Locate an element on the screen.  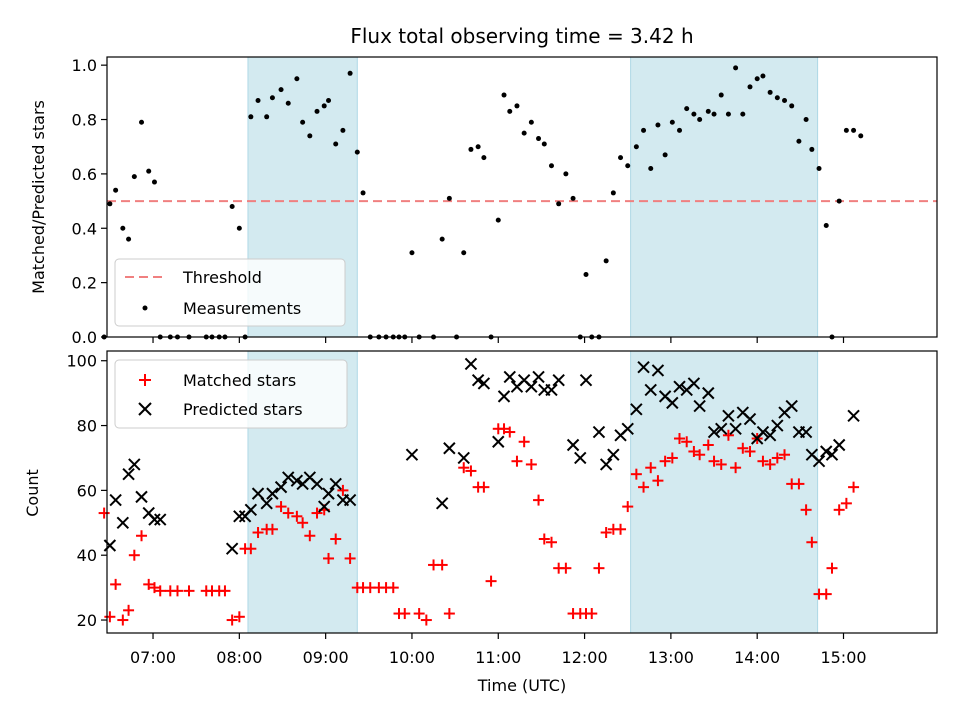
legend-threshold-label: Threshold is located at coordinates (222, 277).